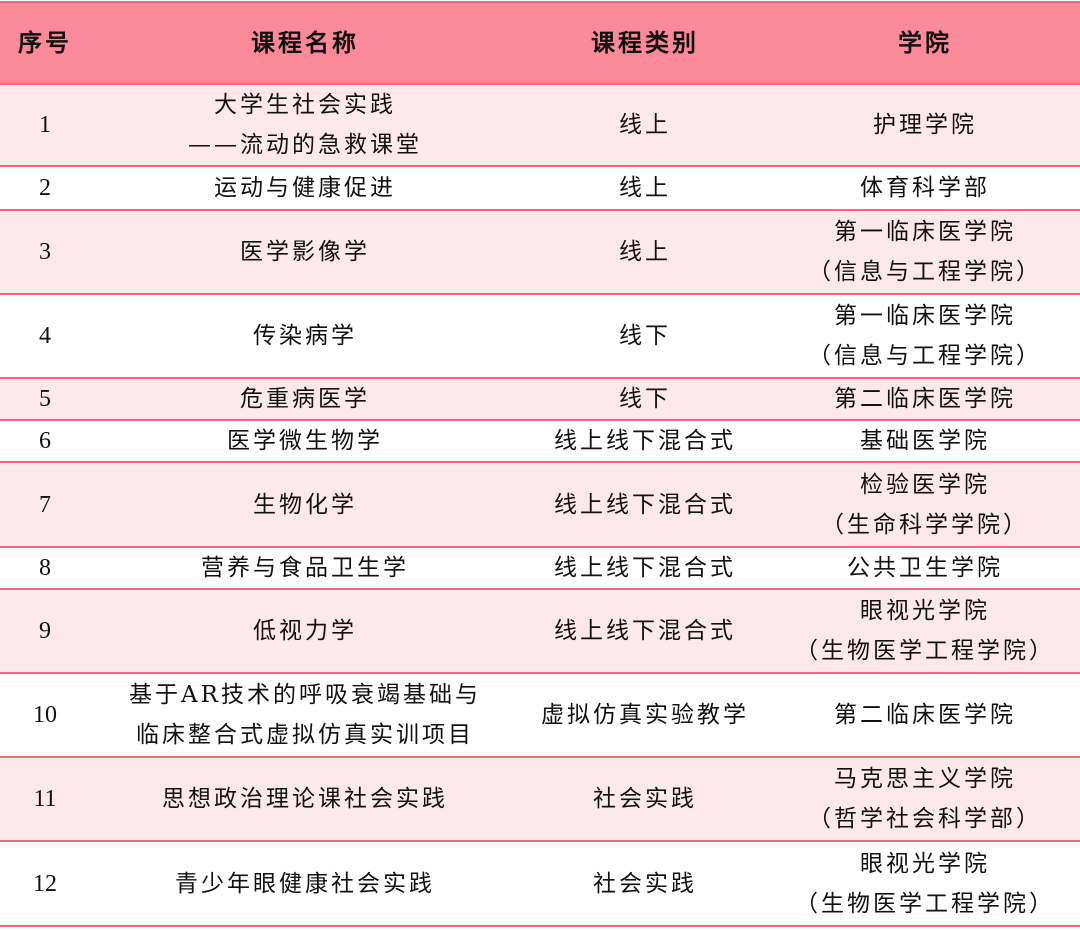 The width and height of the screenshot is (1080, 931). I want to click on course-name: 营养与食品卫生学, so click(305, 568).